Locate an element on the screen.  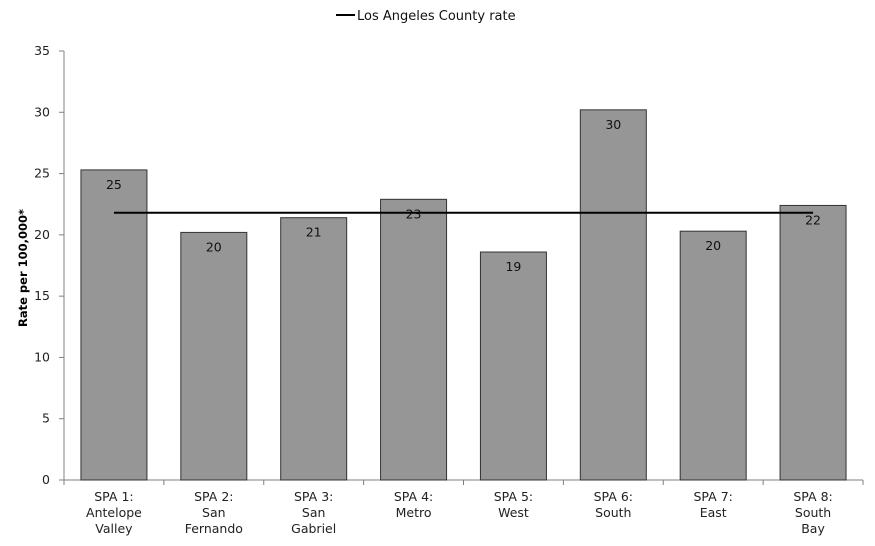
x-tick-label: SPA 6: South is located at coordinates (613, 504).